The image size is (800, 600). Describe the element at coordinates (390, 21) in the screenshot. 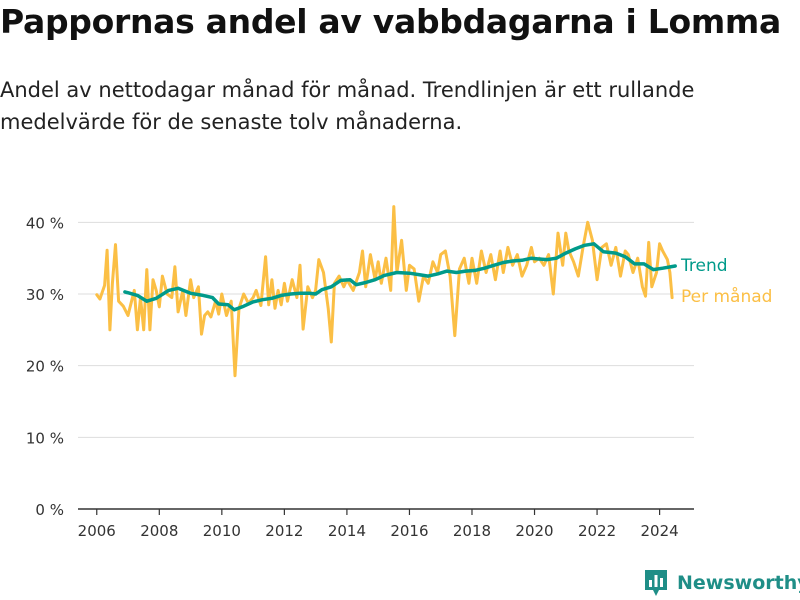

I see `chart-title: Pappornas andel av vabbdagarna i Lomma` at that location.